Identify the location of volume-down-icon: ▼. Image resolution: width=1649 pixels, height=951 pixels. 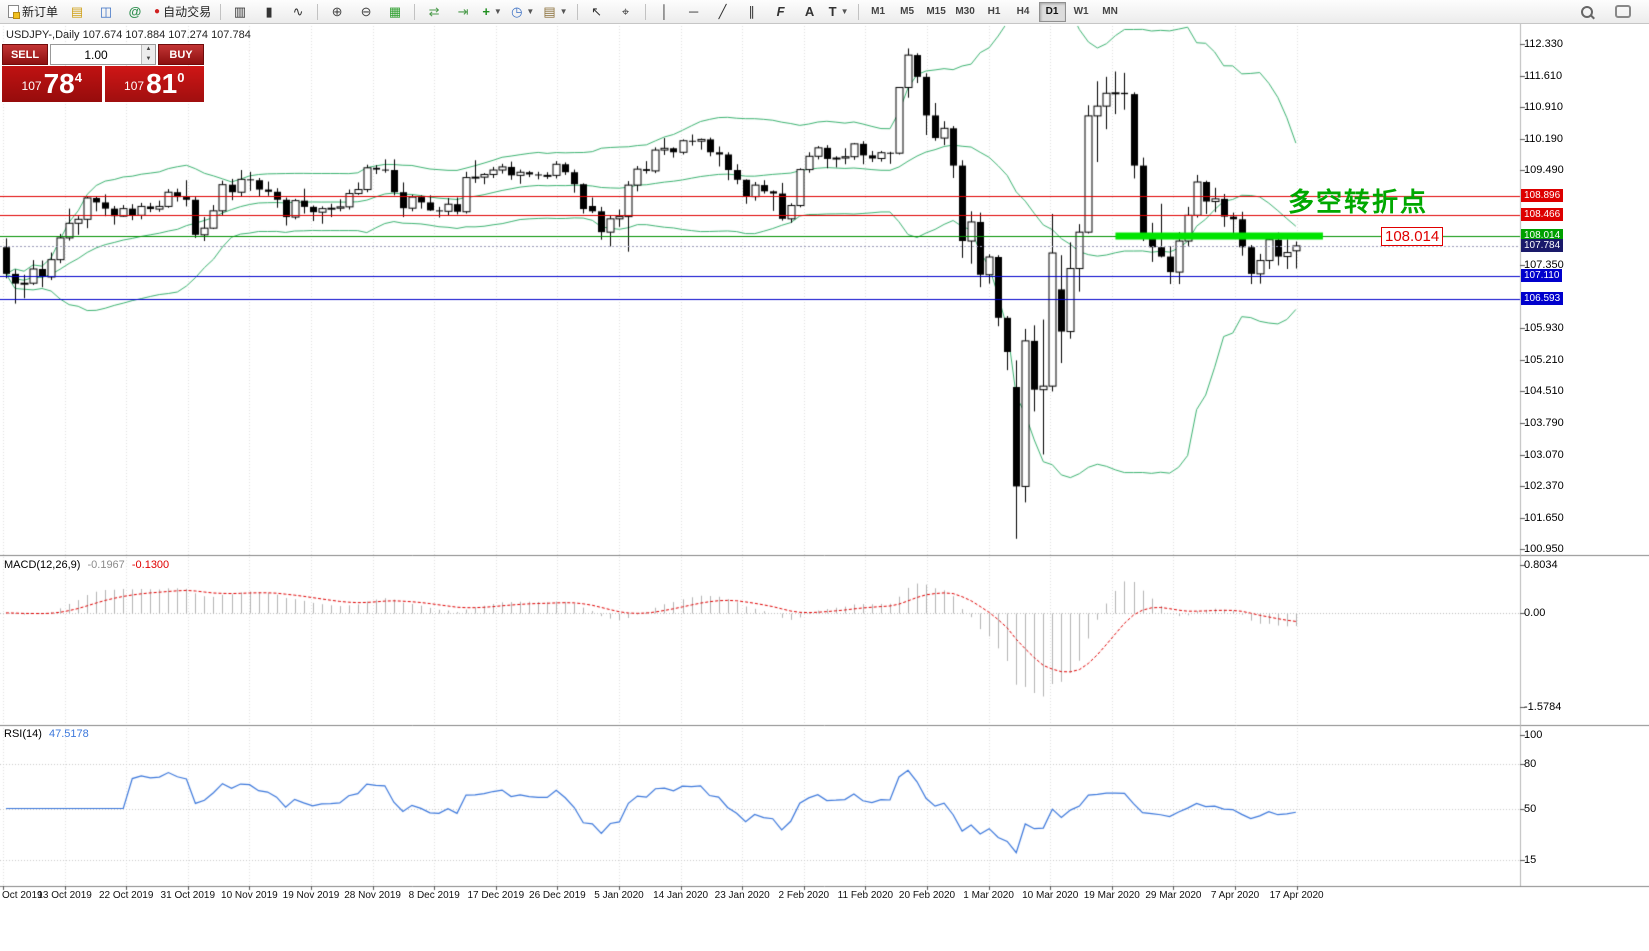
(148, 59).